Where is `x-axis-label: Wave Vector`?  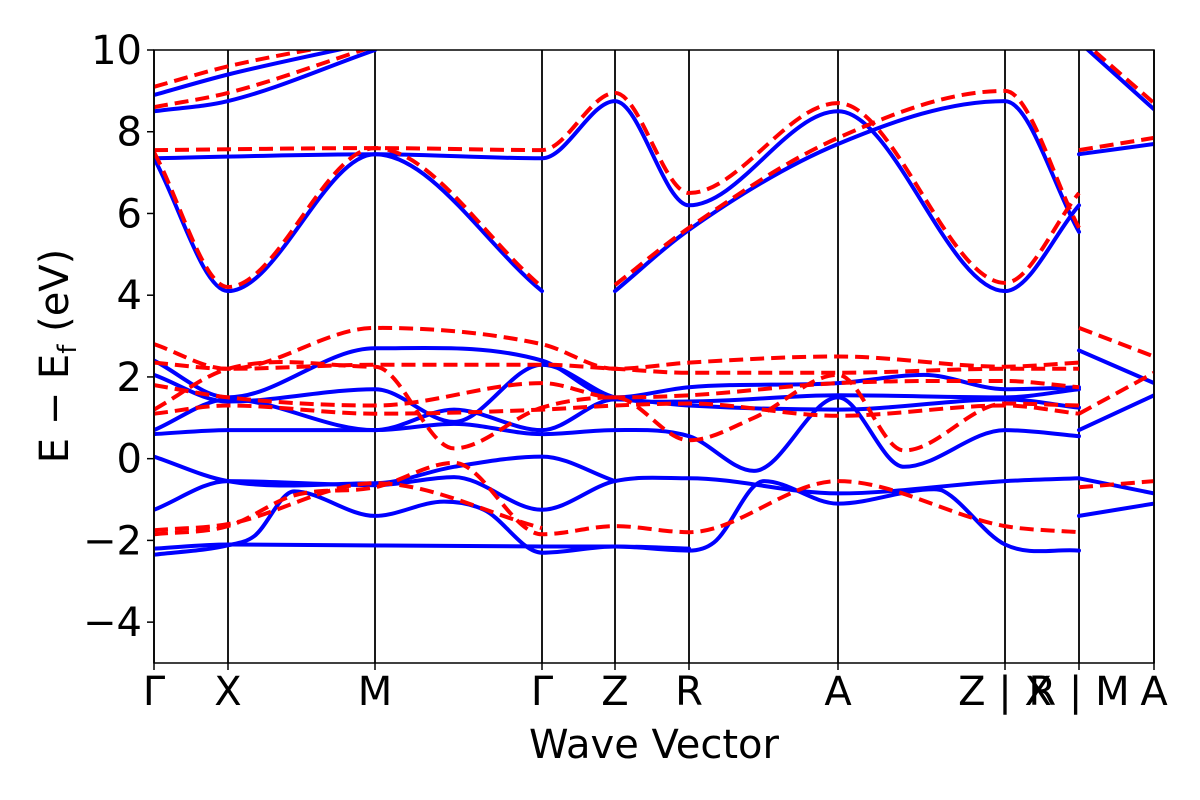 x-axis-label: Wave Vector is located at coordinates (654, 745).